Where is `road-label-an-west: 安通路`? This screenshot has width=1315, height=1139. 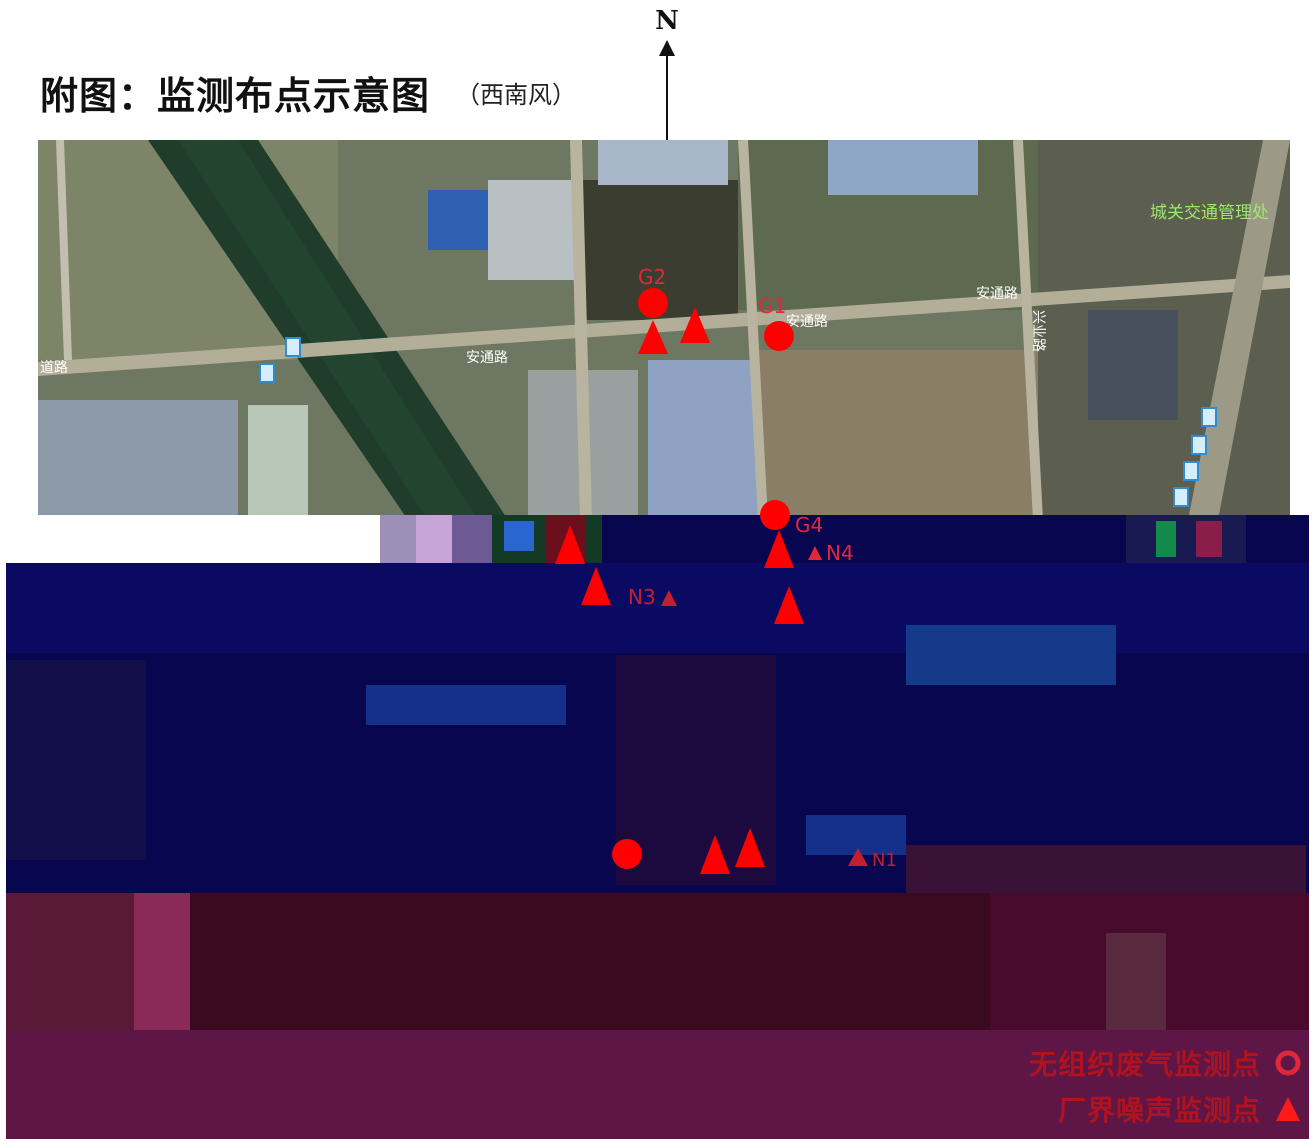
road-label-an-west: 安通路 is located at coordinates (487, 358).